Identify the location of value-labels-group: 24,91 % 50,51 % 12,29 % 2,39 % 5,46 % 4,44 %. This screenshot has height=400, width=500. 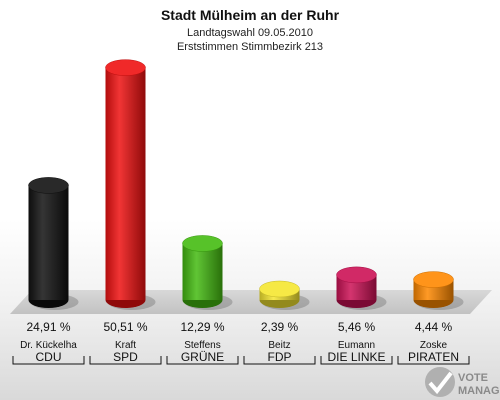
(239, 327).